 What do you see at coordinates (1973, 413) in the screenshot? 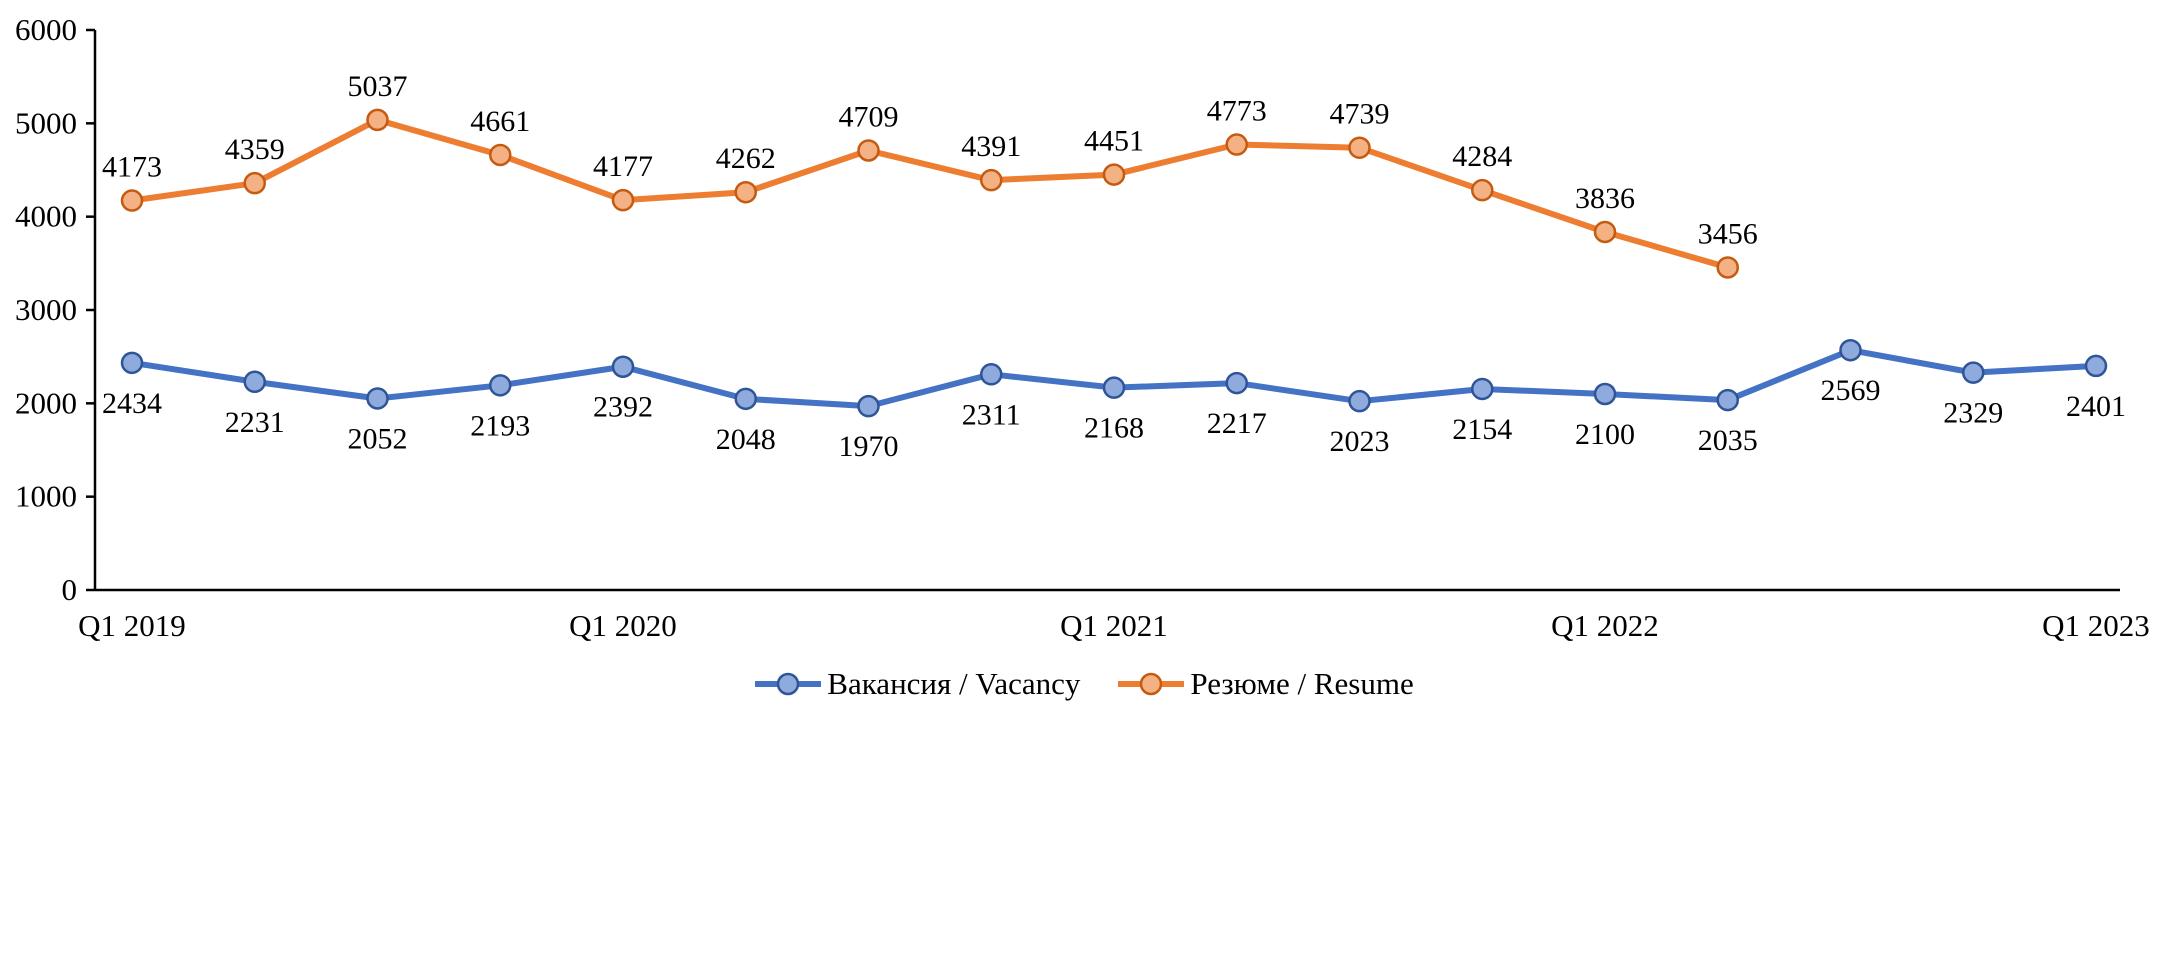
I see `data-label-vacancy: 2329` at bounding box center [1973, 413].